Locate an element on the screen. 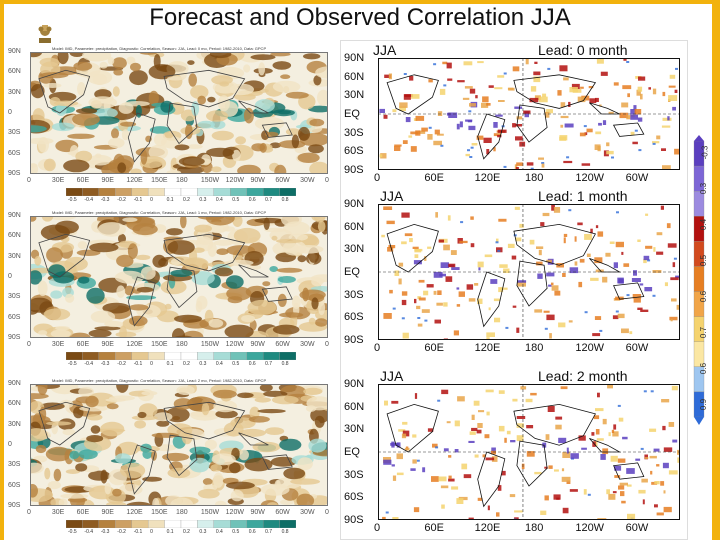 The width and height of the screenshot is (720, 540). right-latitude-label: 30S is located at coordinates (354, 294).